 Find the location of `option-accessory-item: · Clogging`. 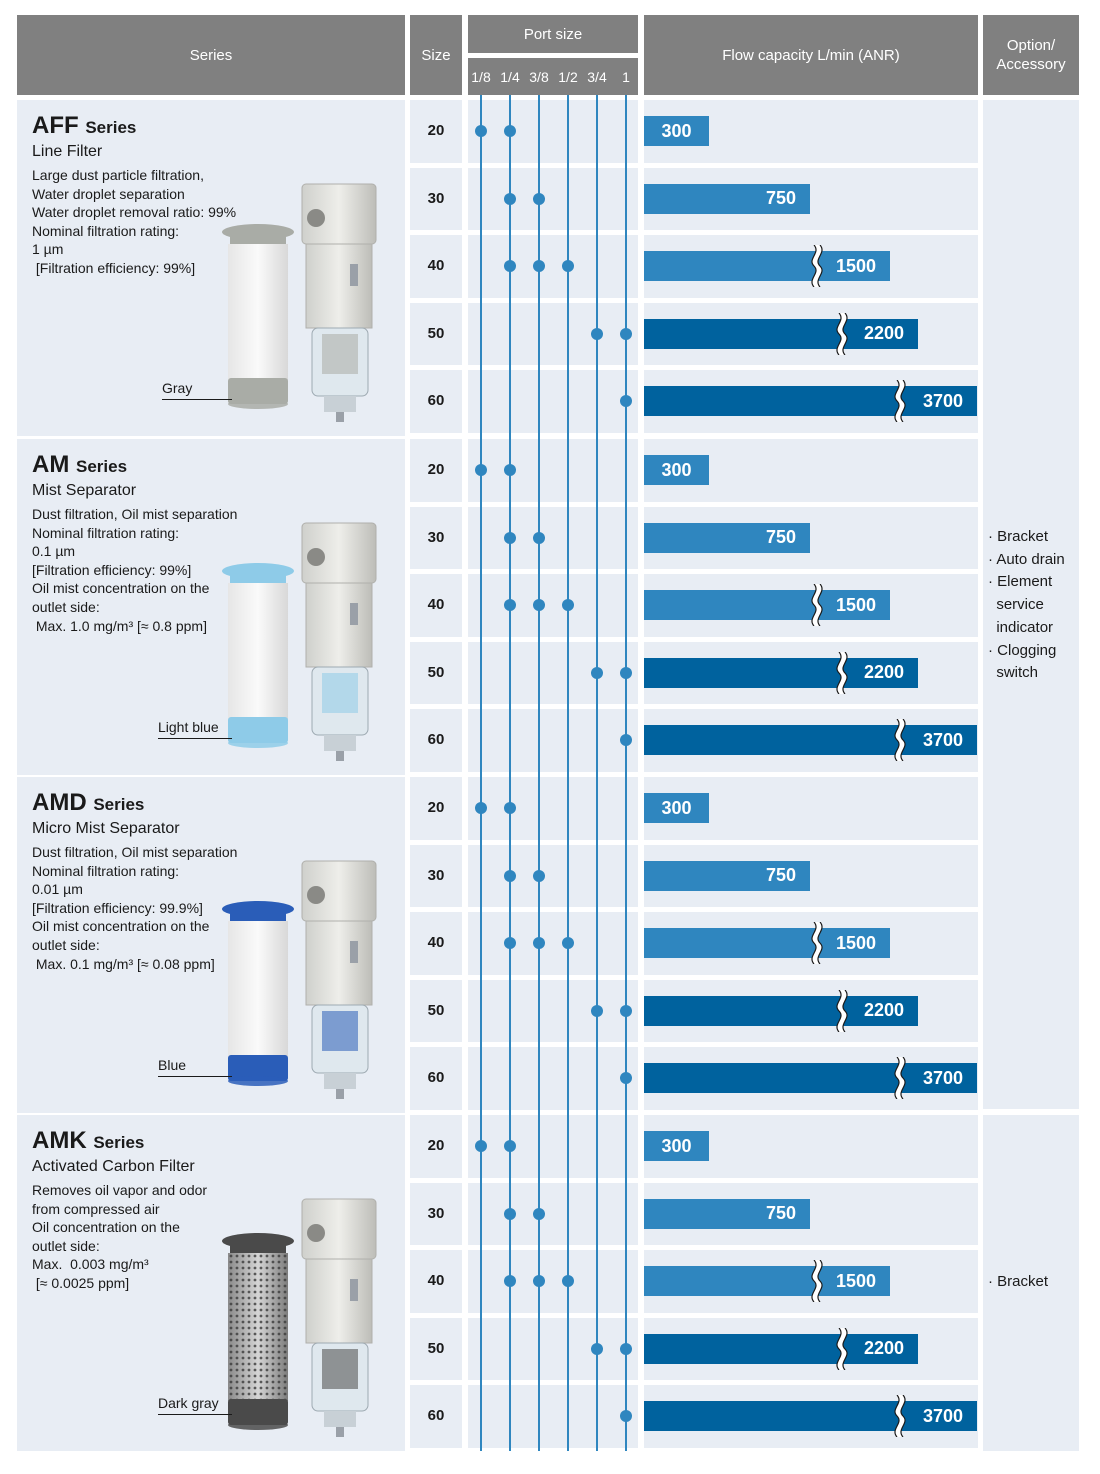

option-accessory-item: · Clogging is located at coordinates (1022, 650).